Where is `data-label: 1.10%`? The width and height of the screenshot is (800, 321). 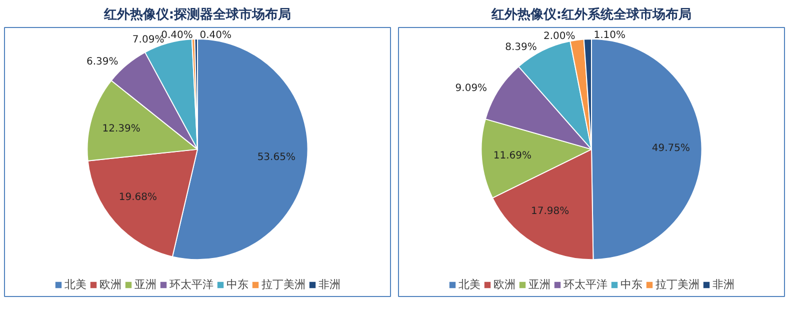
data-label: 1.10% is located at coordinates (610, 36).